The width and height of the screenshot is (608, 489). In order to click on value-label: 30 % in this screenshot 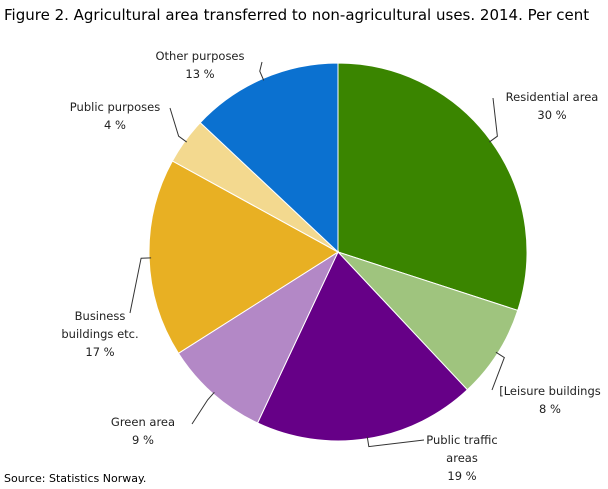, I will do `click(552, 115)`.